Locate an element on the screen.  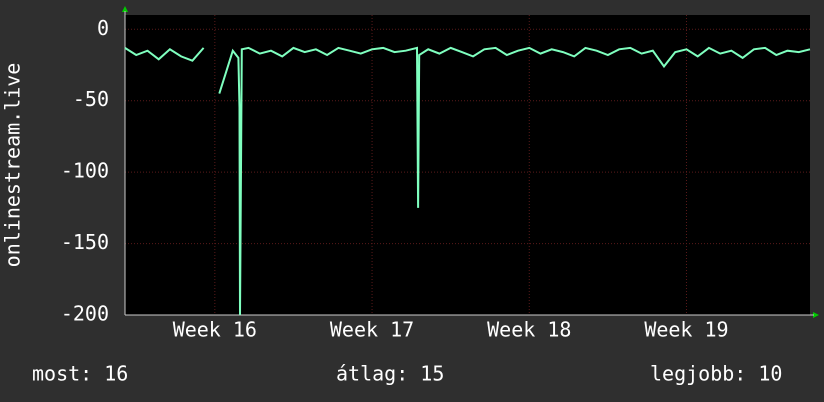
stat-text: legjobb: 10 is located at coordinates (716, 374).